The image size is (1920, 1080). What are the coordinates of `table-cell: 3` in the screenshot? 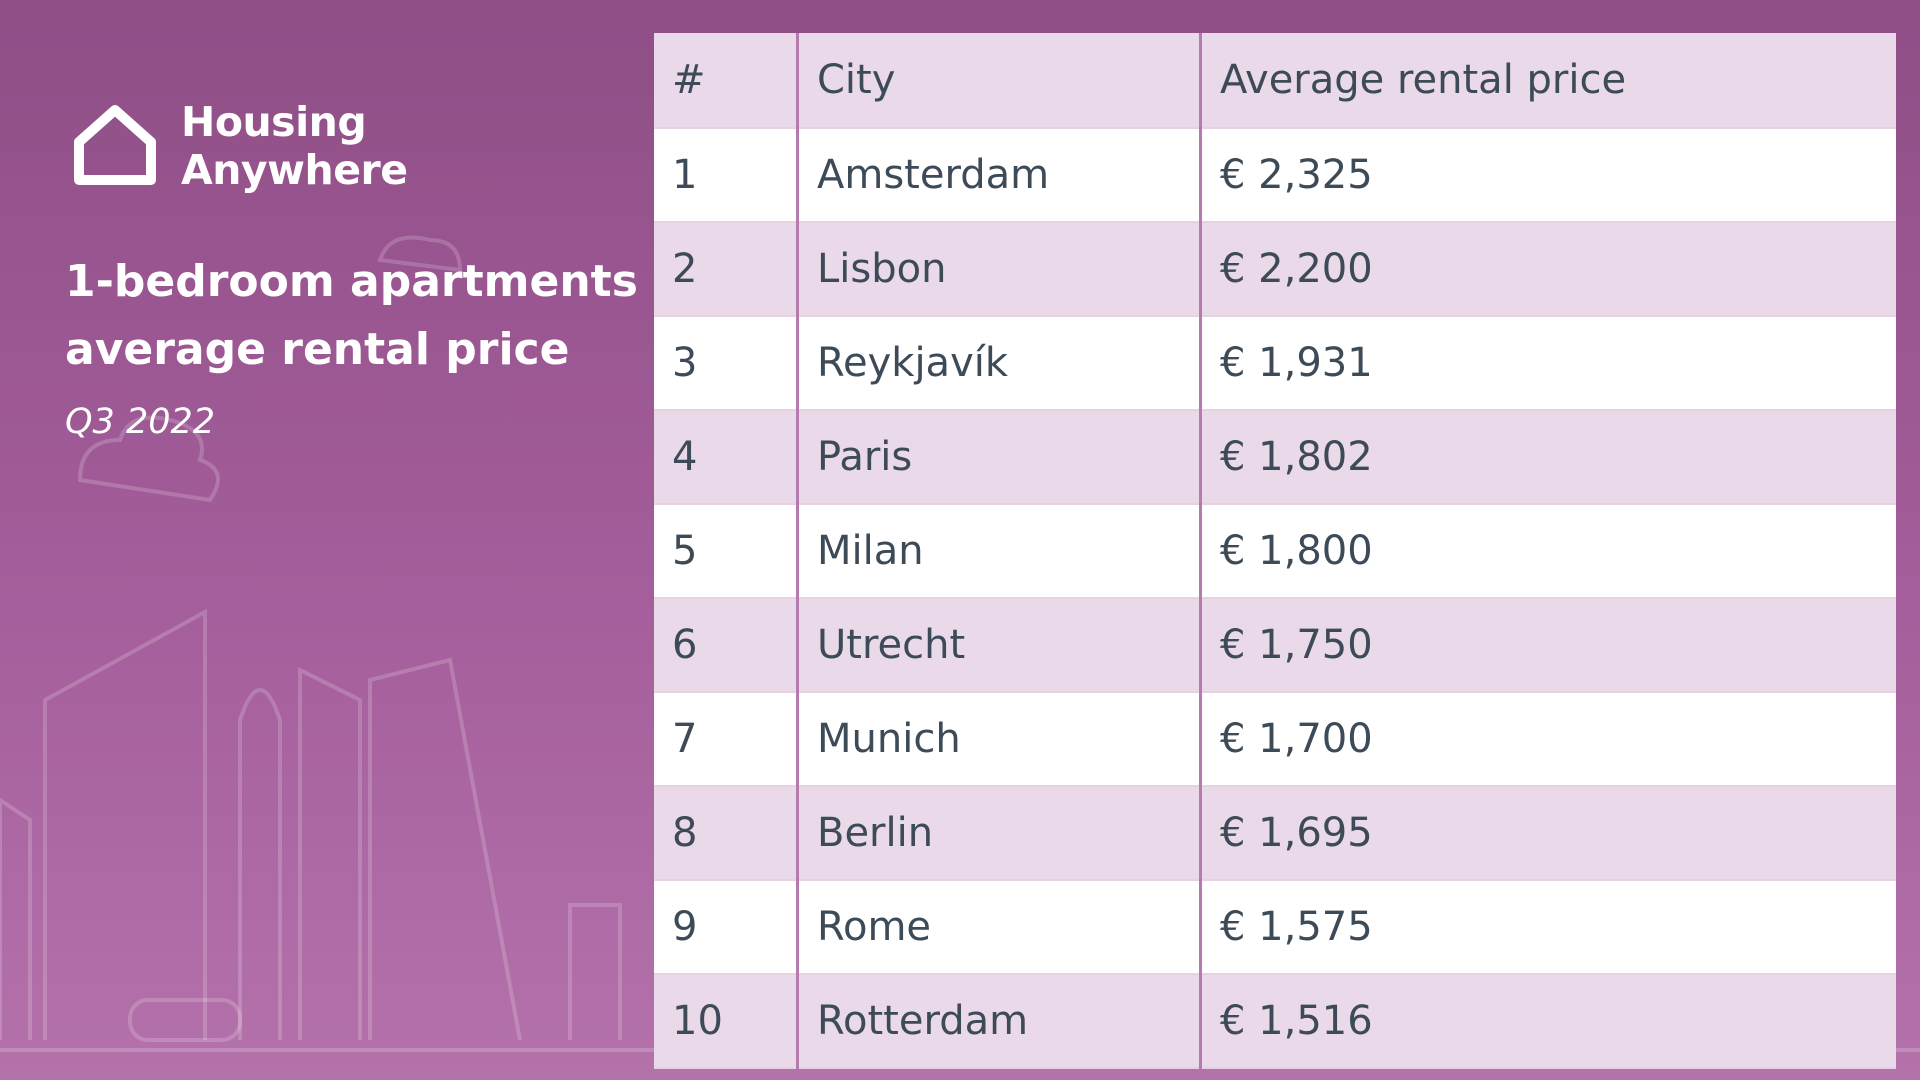 It's located at (726, 363).